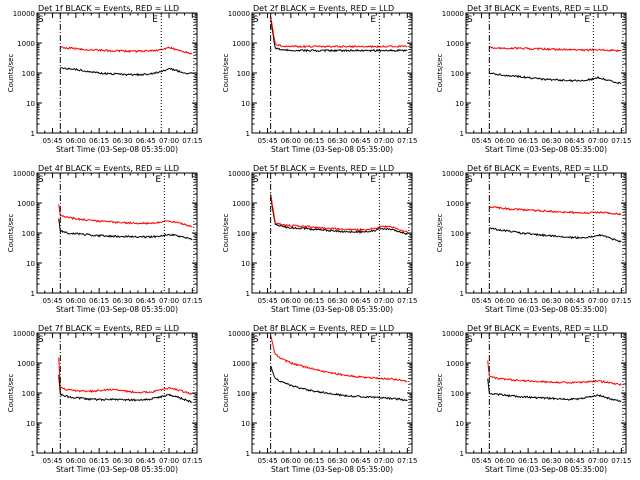  I want to click on chart-title: Det 5f BLACK = Events, RED = LLD, so click(323, 168).